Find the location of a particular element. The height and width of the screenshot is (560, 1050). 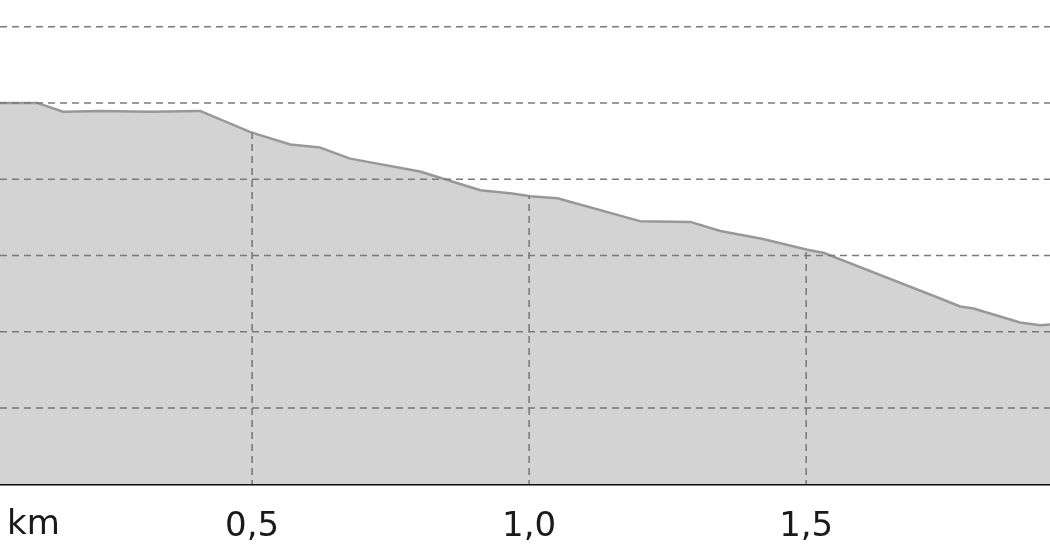

x-tick-label: 0,5 is located at coordinates (252, 524).